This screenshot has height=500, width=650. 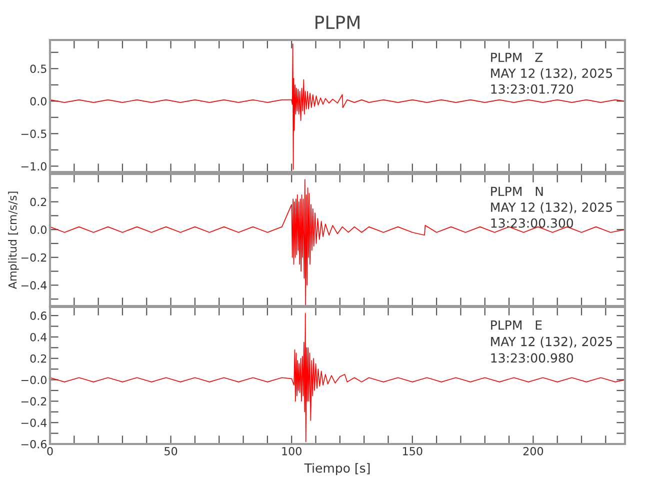 What do you see at coordinates (50, 451) in the screenshot?
I see `x-tick-label: 0` at bounding box center [50, 451].